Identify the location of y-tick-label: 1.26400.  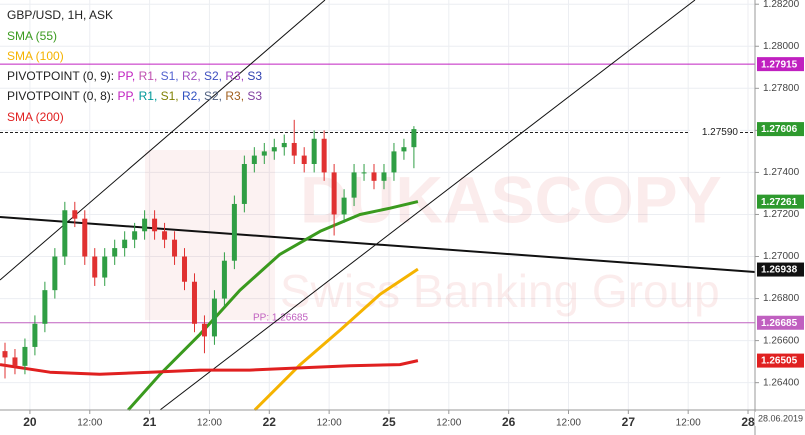
(781, 382).